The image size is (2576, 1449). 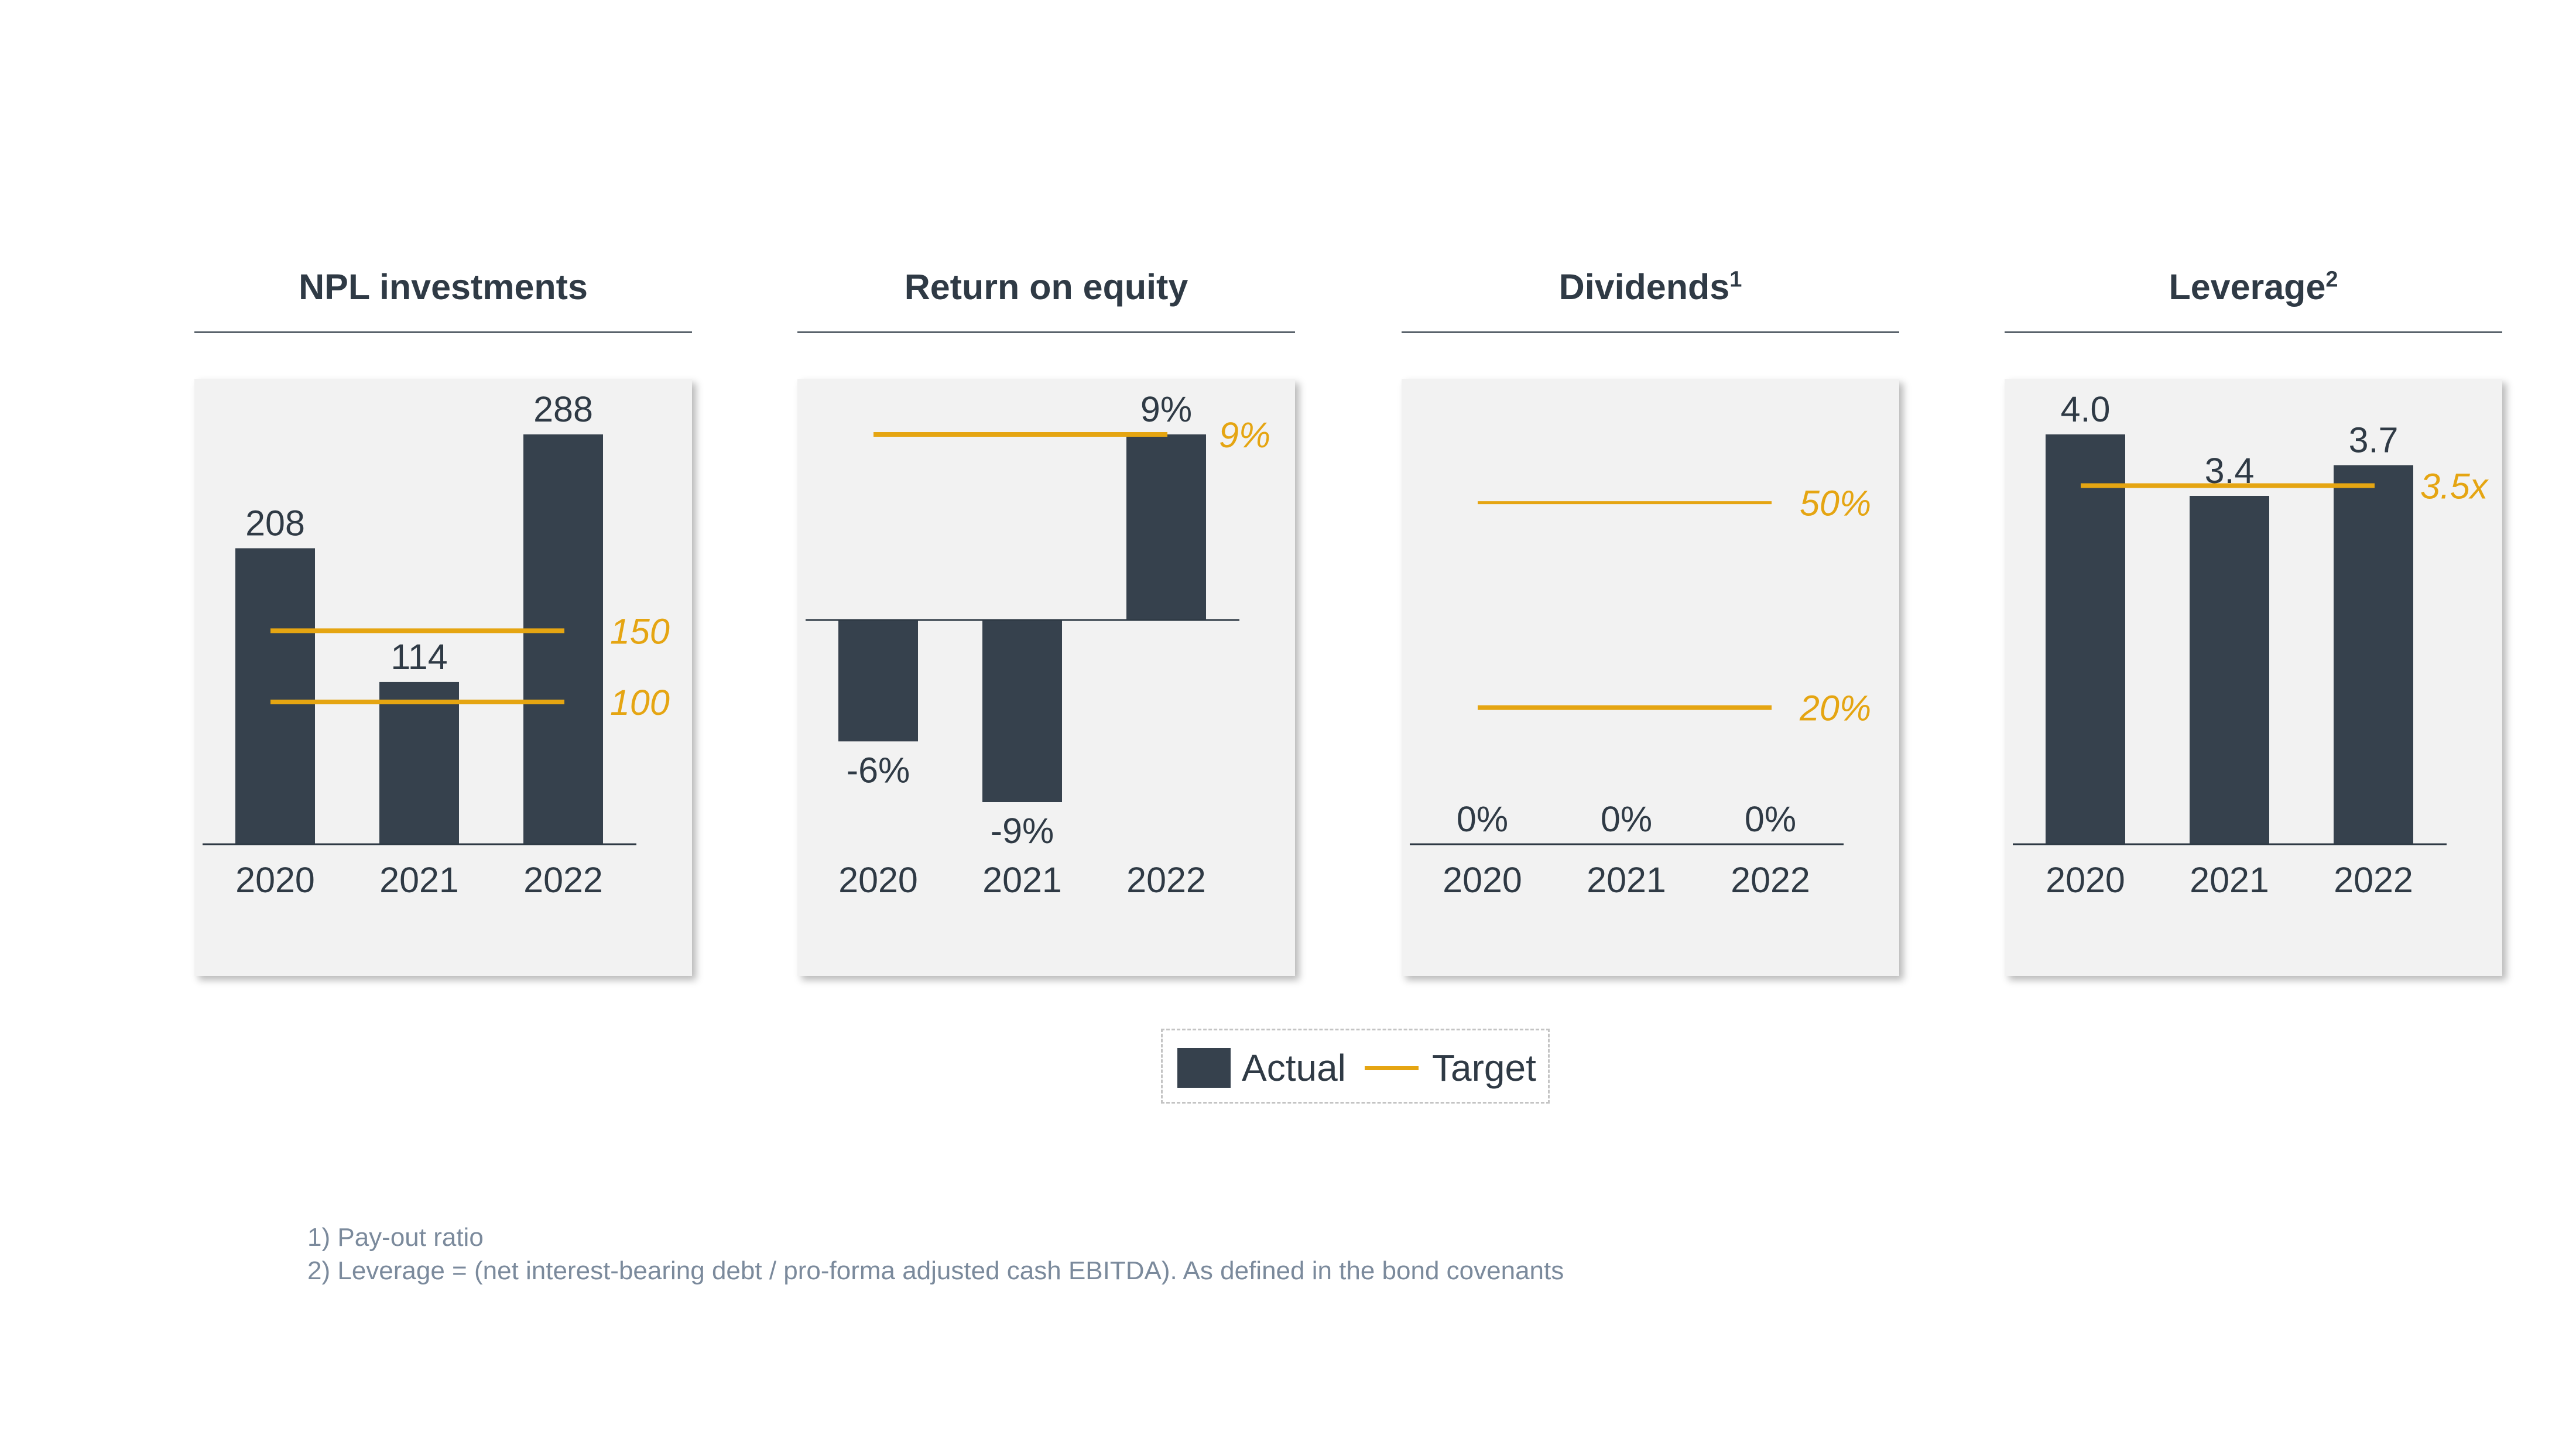 What do you see at coordinates (1735, 279) in the screenshot?
I see `footnote-ref: 1` at bounding box center [1735, 279].